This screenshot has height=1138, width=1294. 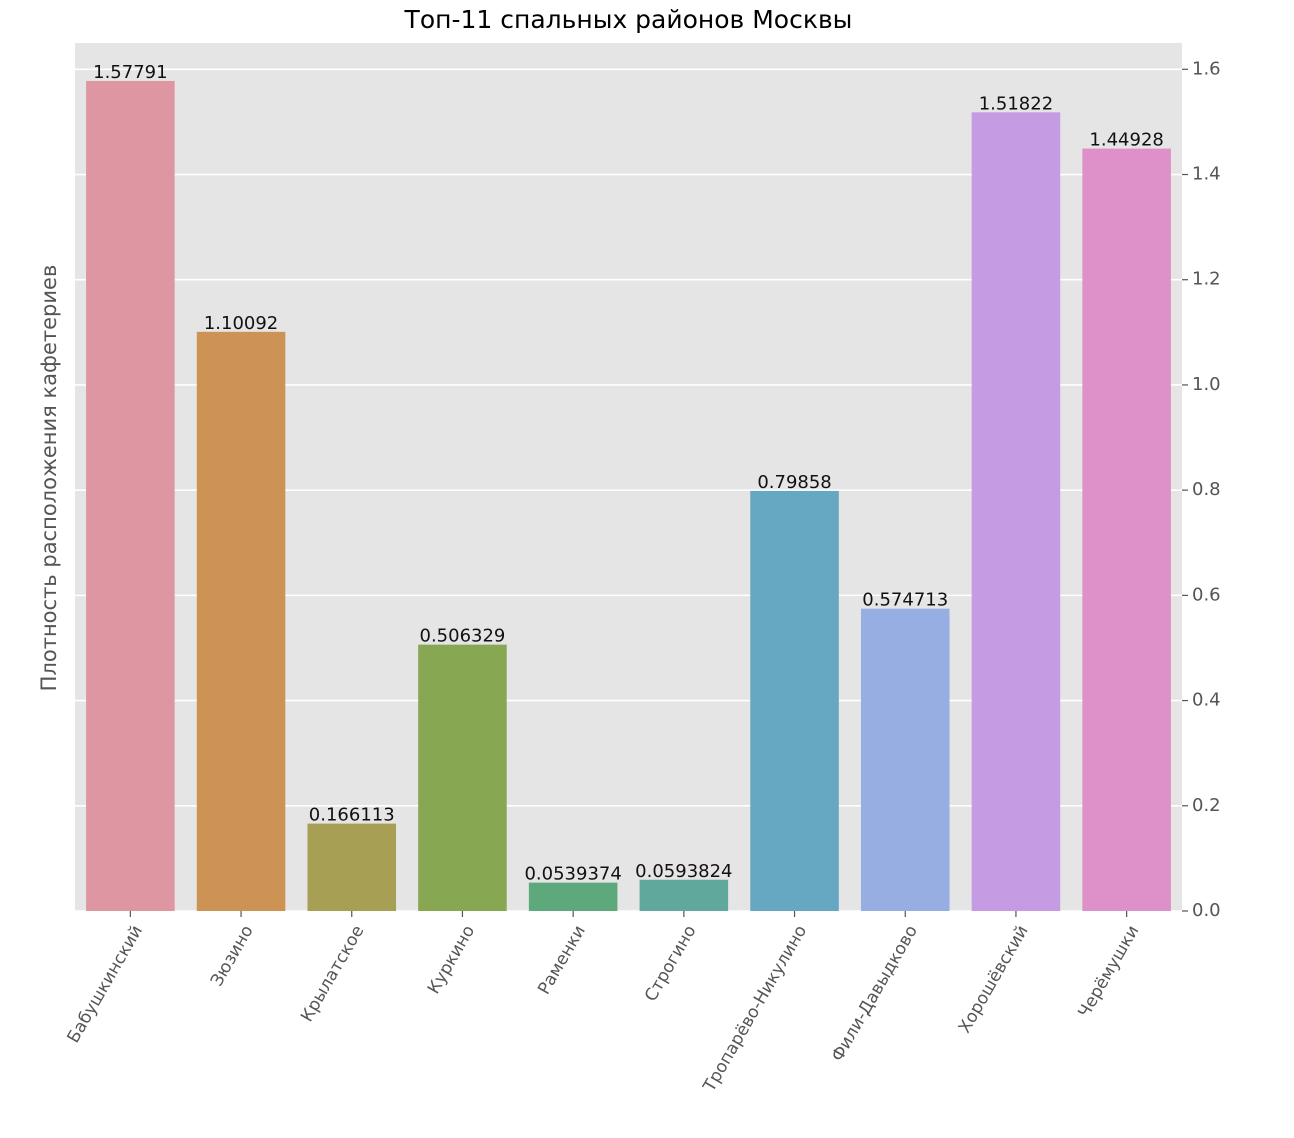 I want to click on data-label-6: 0.79858, so click(x=794, y=482).